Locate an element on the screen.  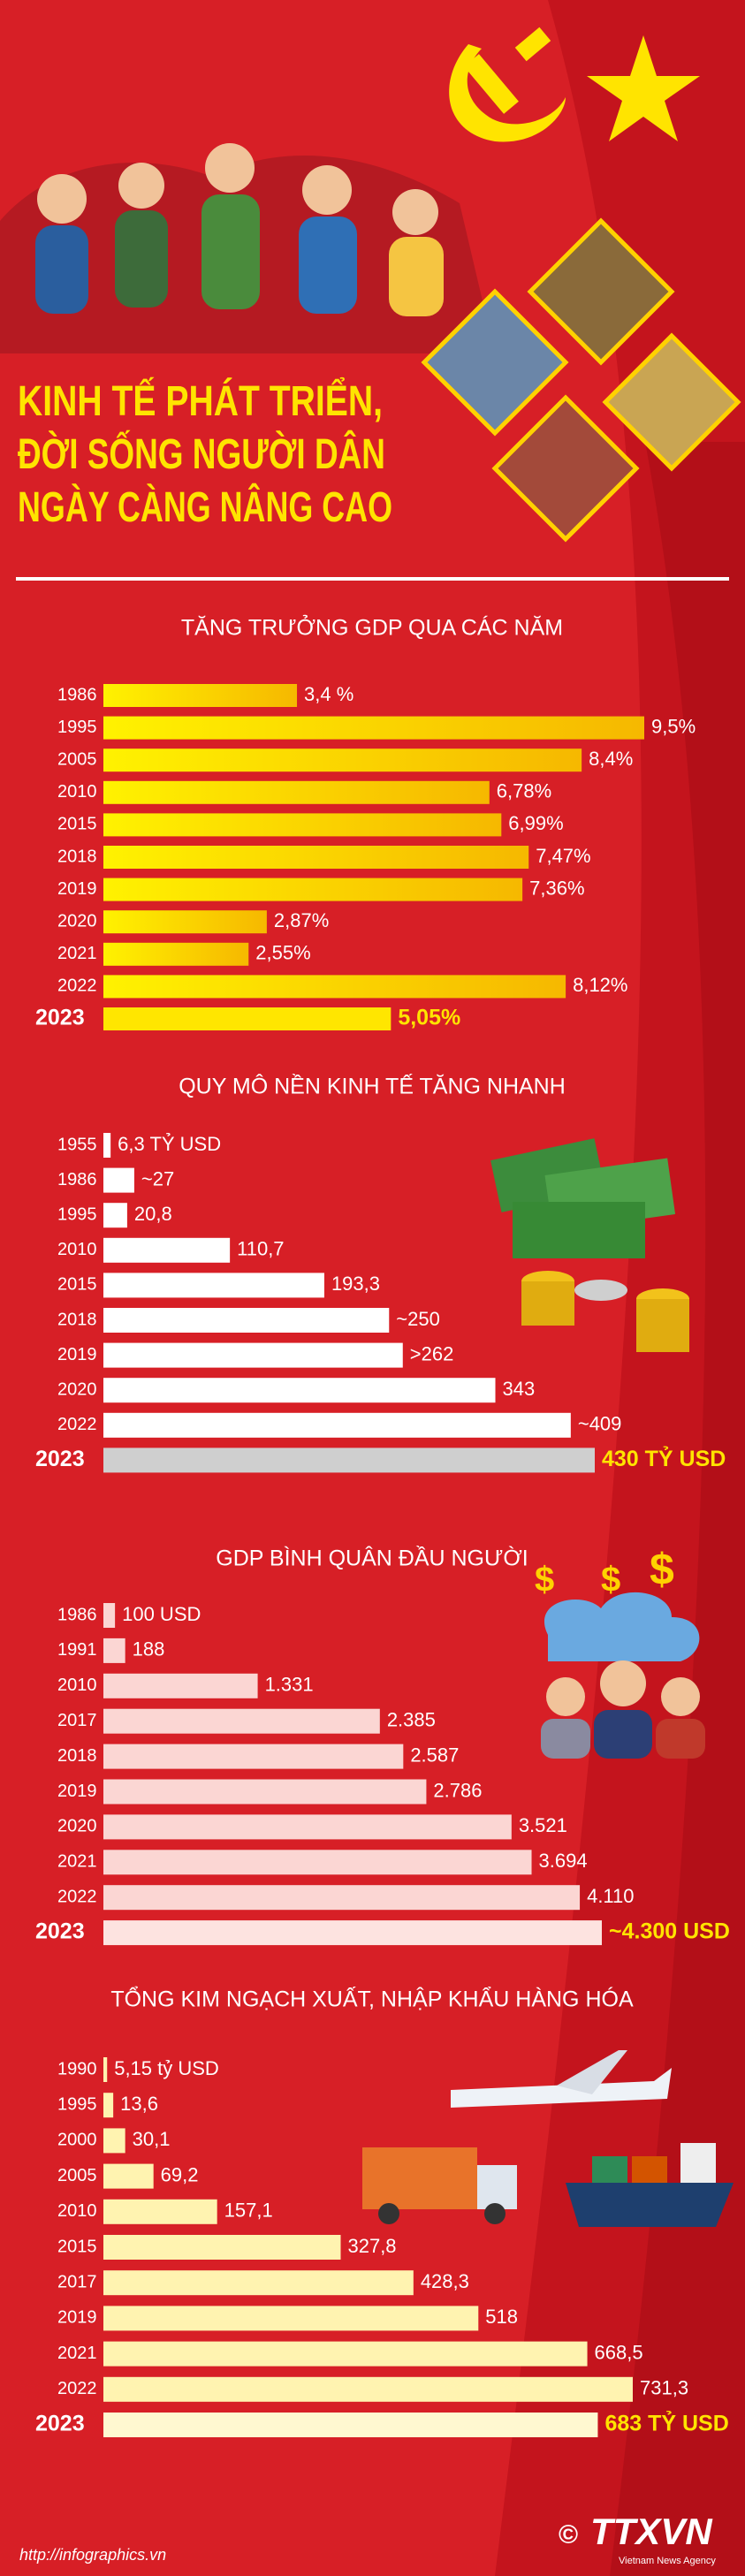
value-label: 668,5 is located at coordinates (619, 2352).